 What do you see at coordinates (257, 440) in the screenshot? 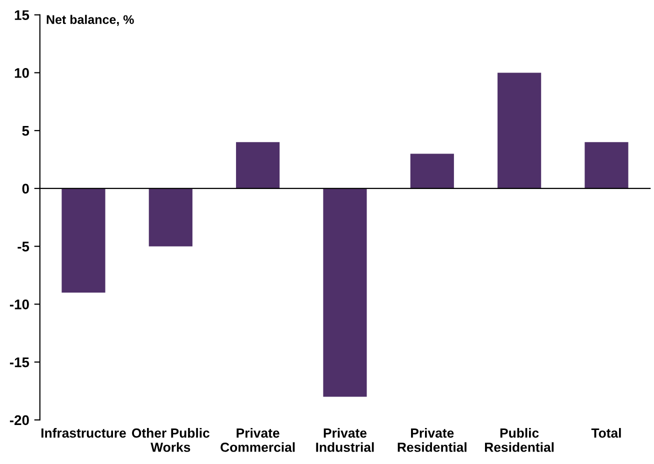
I see `x-tick-label: Private Commercial` at bounding box center [257, 440].